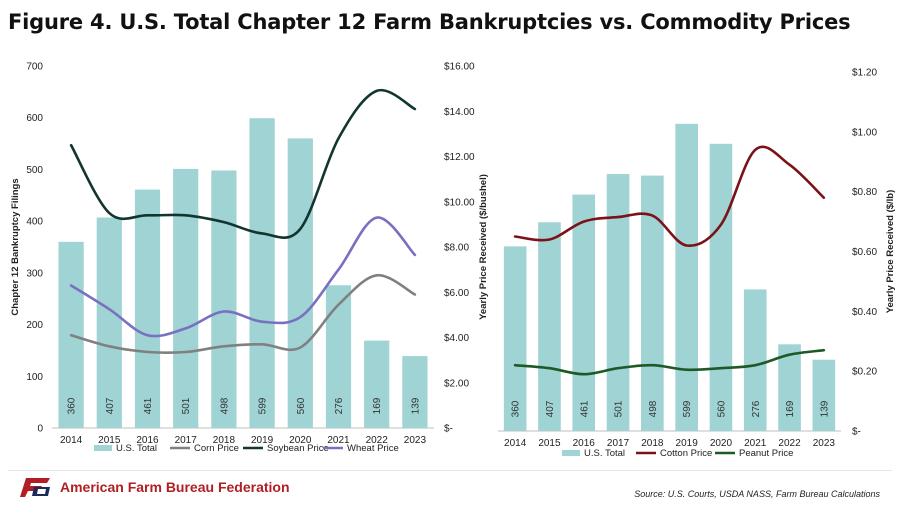 The width and height of the screenshot is (900, 506). What do you see at coordinates (34, 377) in the screenshot?
I see `chart1-y-tick-label: 100` at bounding box center [34, 377].